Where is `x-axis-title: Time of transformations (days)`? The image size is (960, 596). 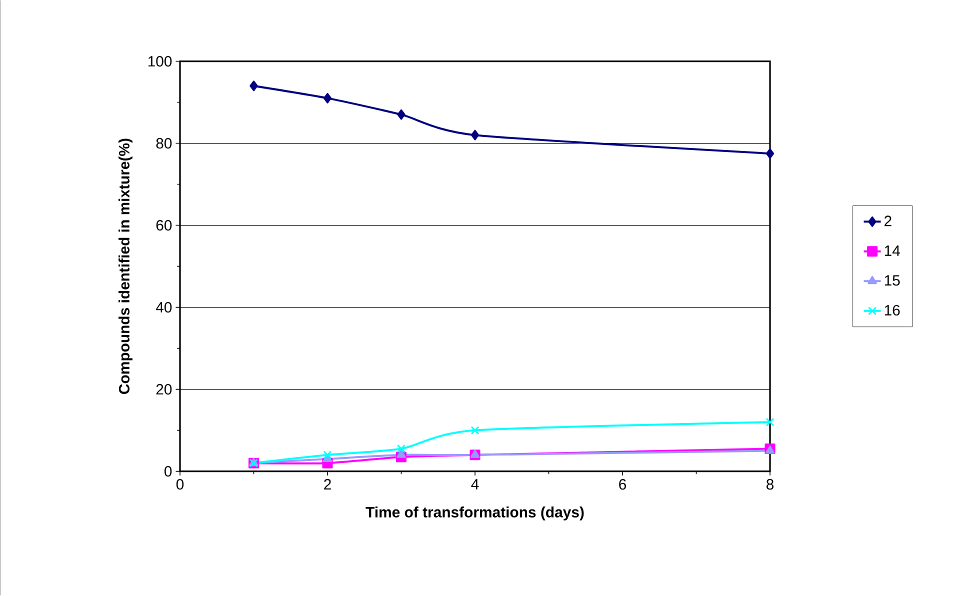
x-axis-title: Time of transformations (days) is located at coordinates (475, 513).